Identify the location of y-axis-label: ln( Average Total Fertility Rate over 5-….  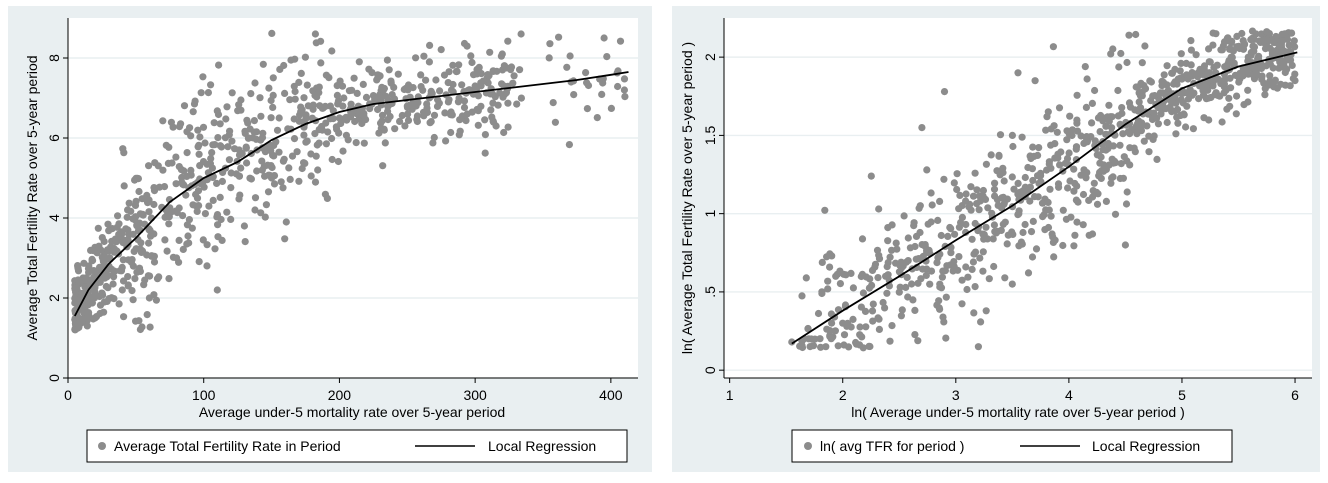
(687, 198).